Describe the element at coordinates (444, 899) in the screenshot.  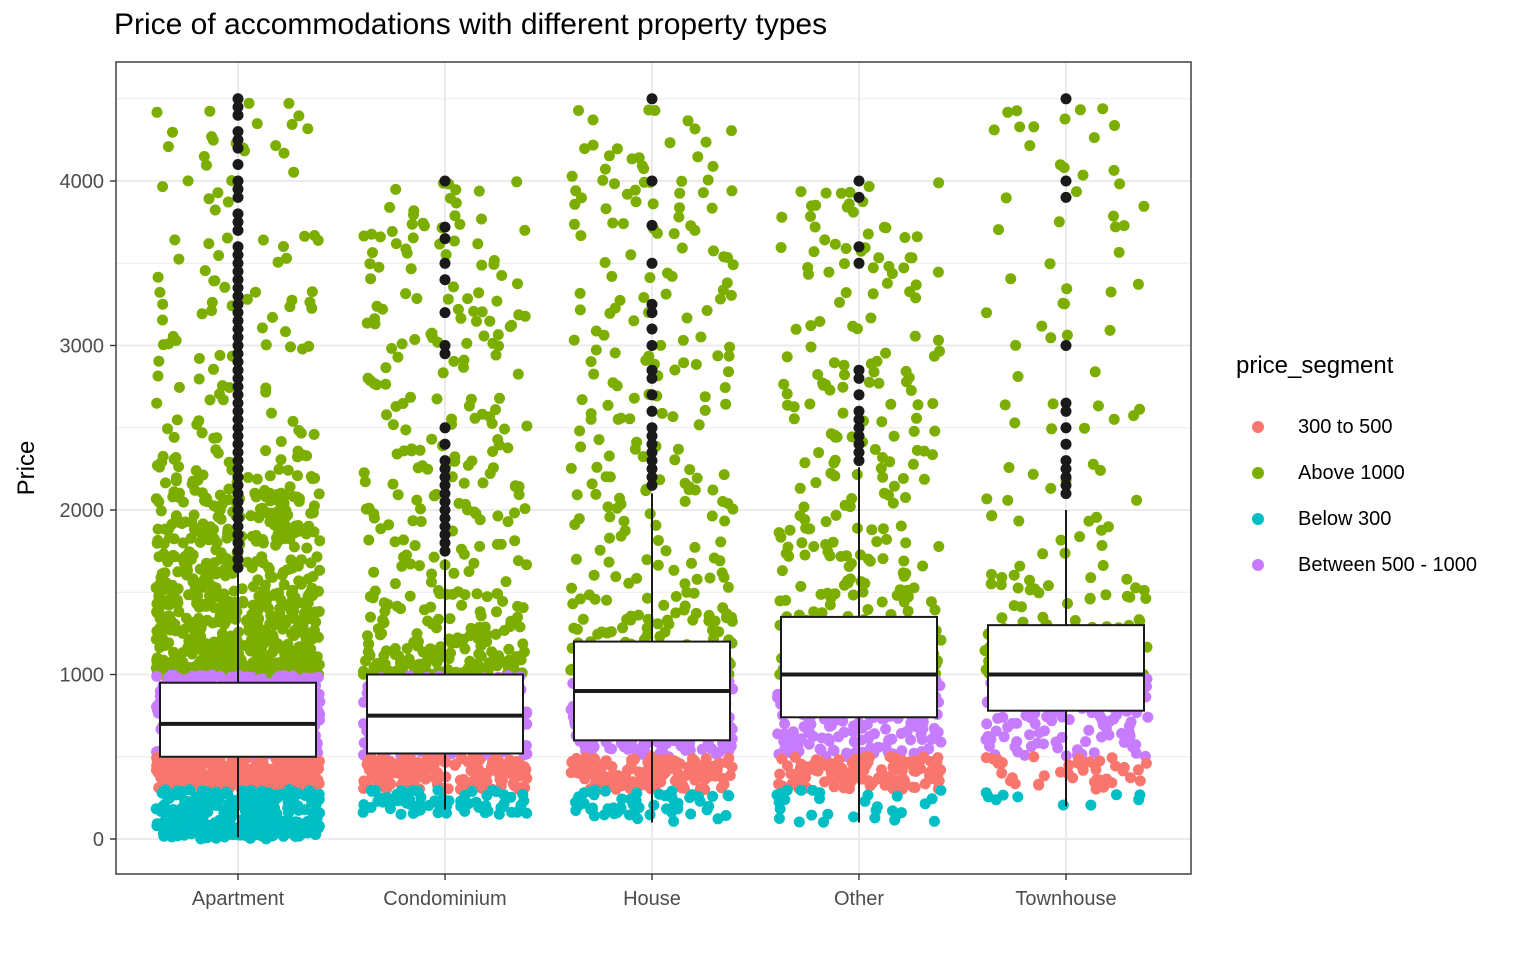
I see `x-tick-label: Condominium` at that location.